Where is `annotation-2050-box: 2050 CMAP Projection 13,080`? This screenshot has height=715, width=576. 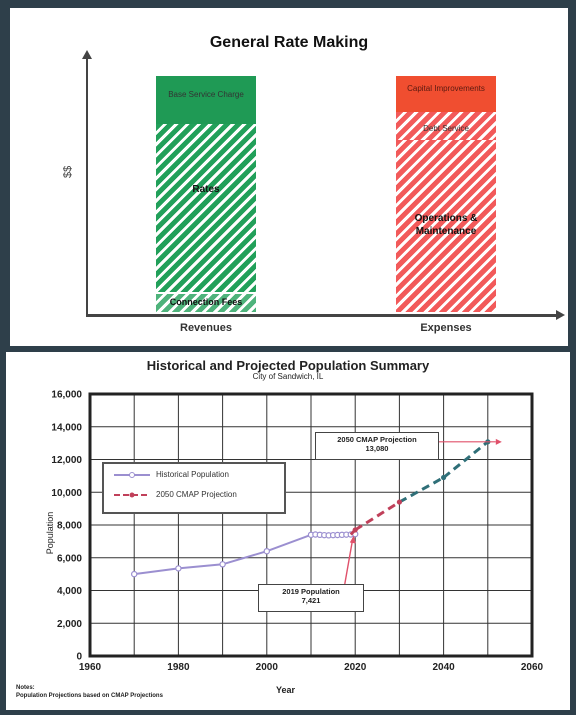 annotation-2050-box: 2050 CMAP Projection 13,080 is located at coordinates (377, 446).